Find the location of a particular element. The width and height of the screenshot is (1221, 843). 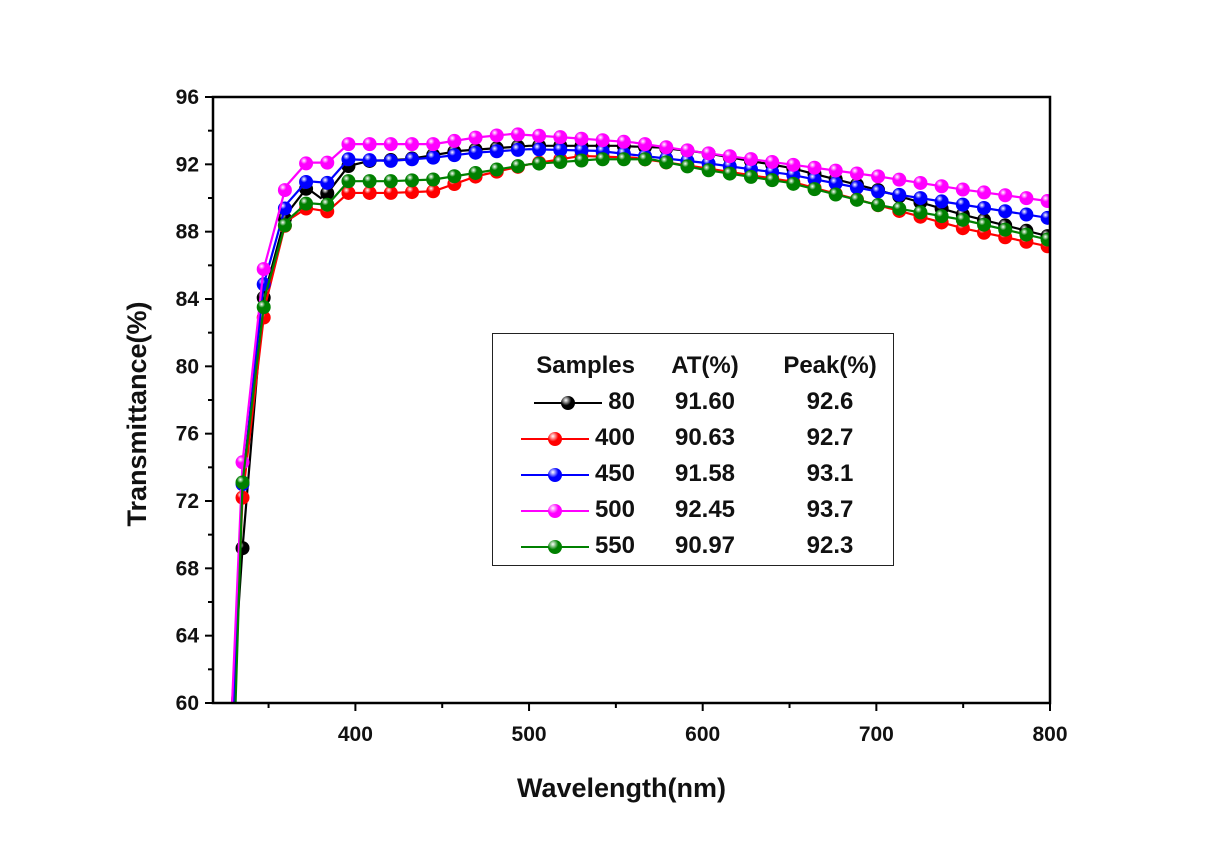

legend-sample-name: 550 is located at coordinates (614, 545).